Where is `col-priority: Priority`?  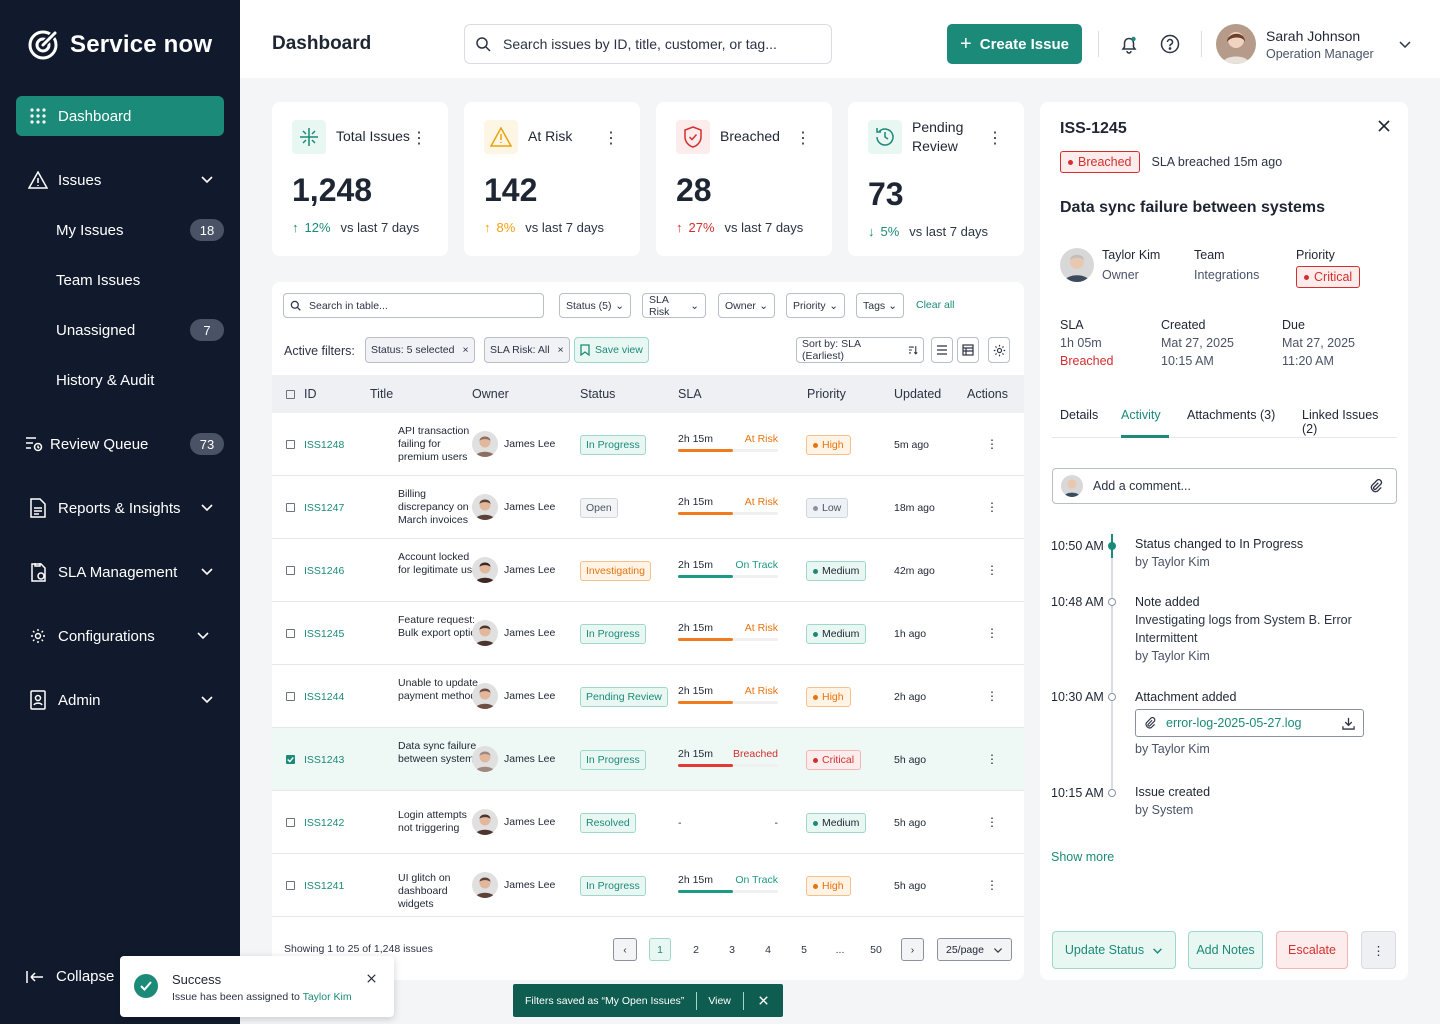
col-priority: Priority is located at coordinates (826, 394).